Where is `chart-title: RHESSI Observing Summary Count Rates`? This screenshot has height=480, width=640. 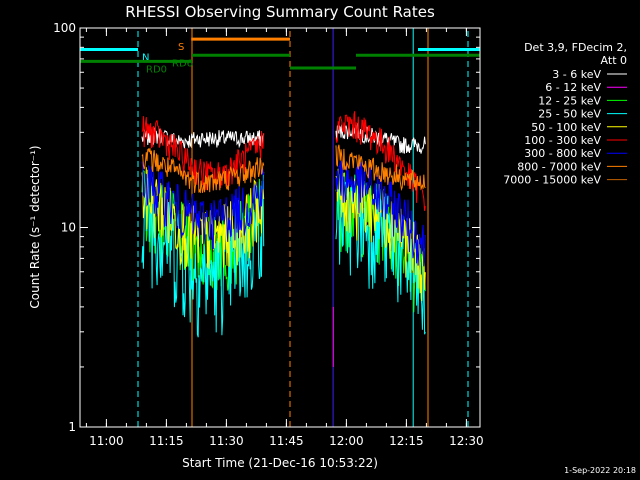
chart-title: RHESSI Observing Summary Count Rates is located at coordinates (280, 12).